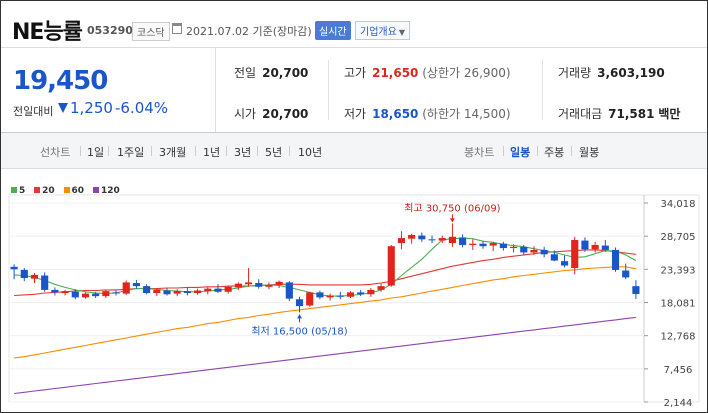  What do you see at coordinates (678, 370) in the screenshot?
I see `y-tick-label: 7,456` at bounding box center [678, 370].